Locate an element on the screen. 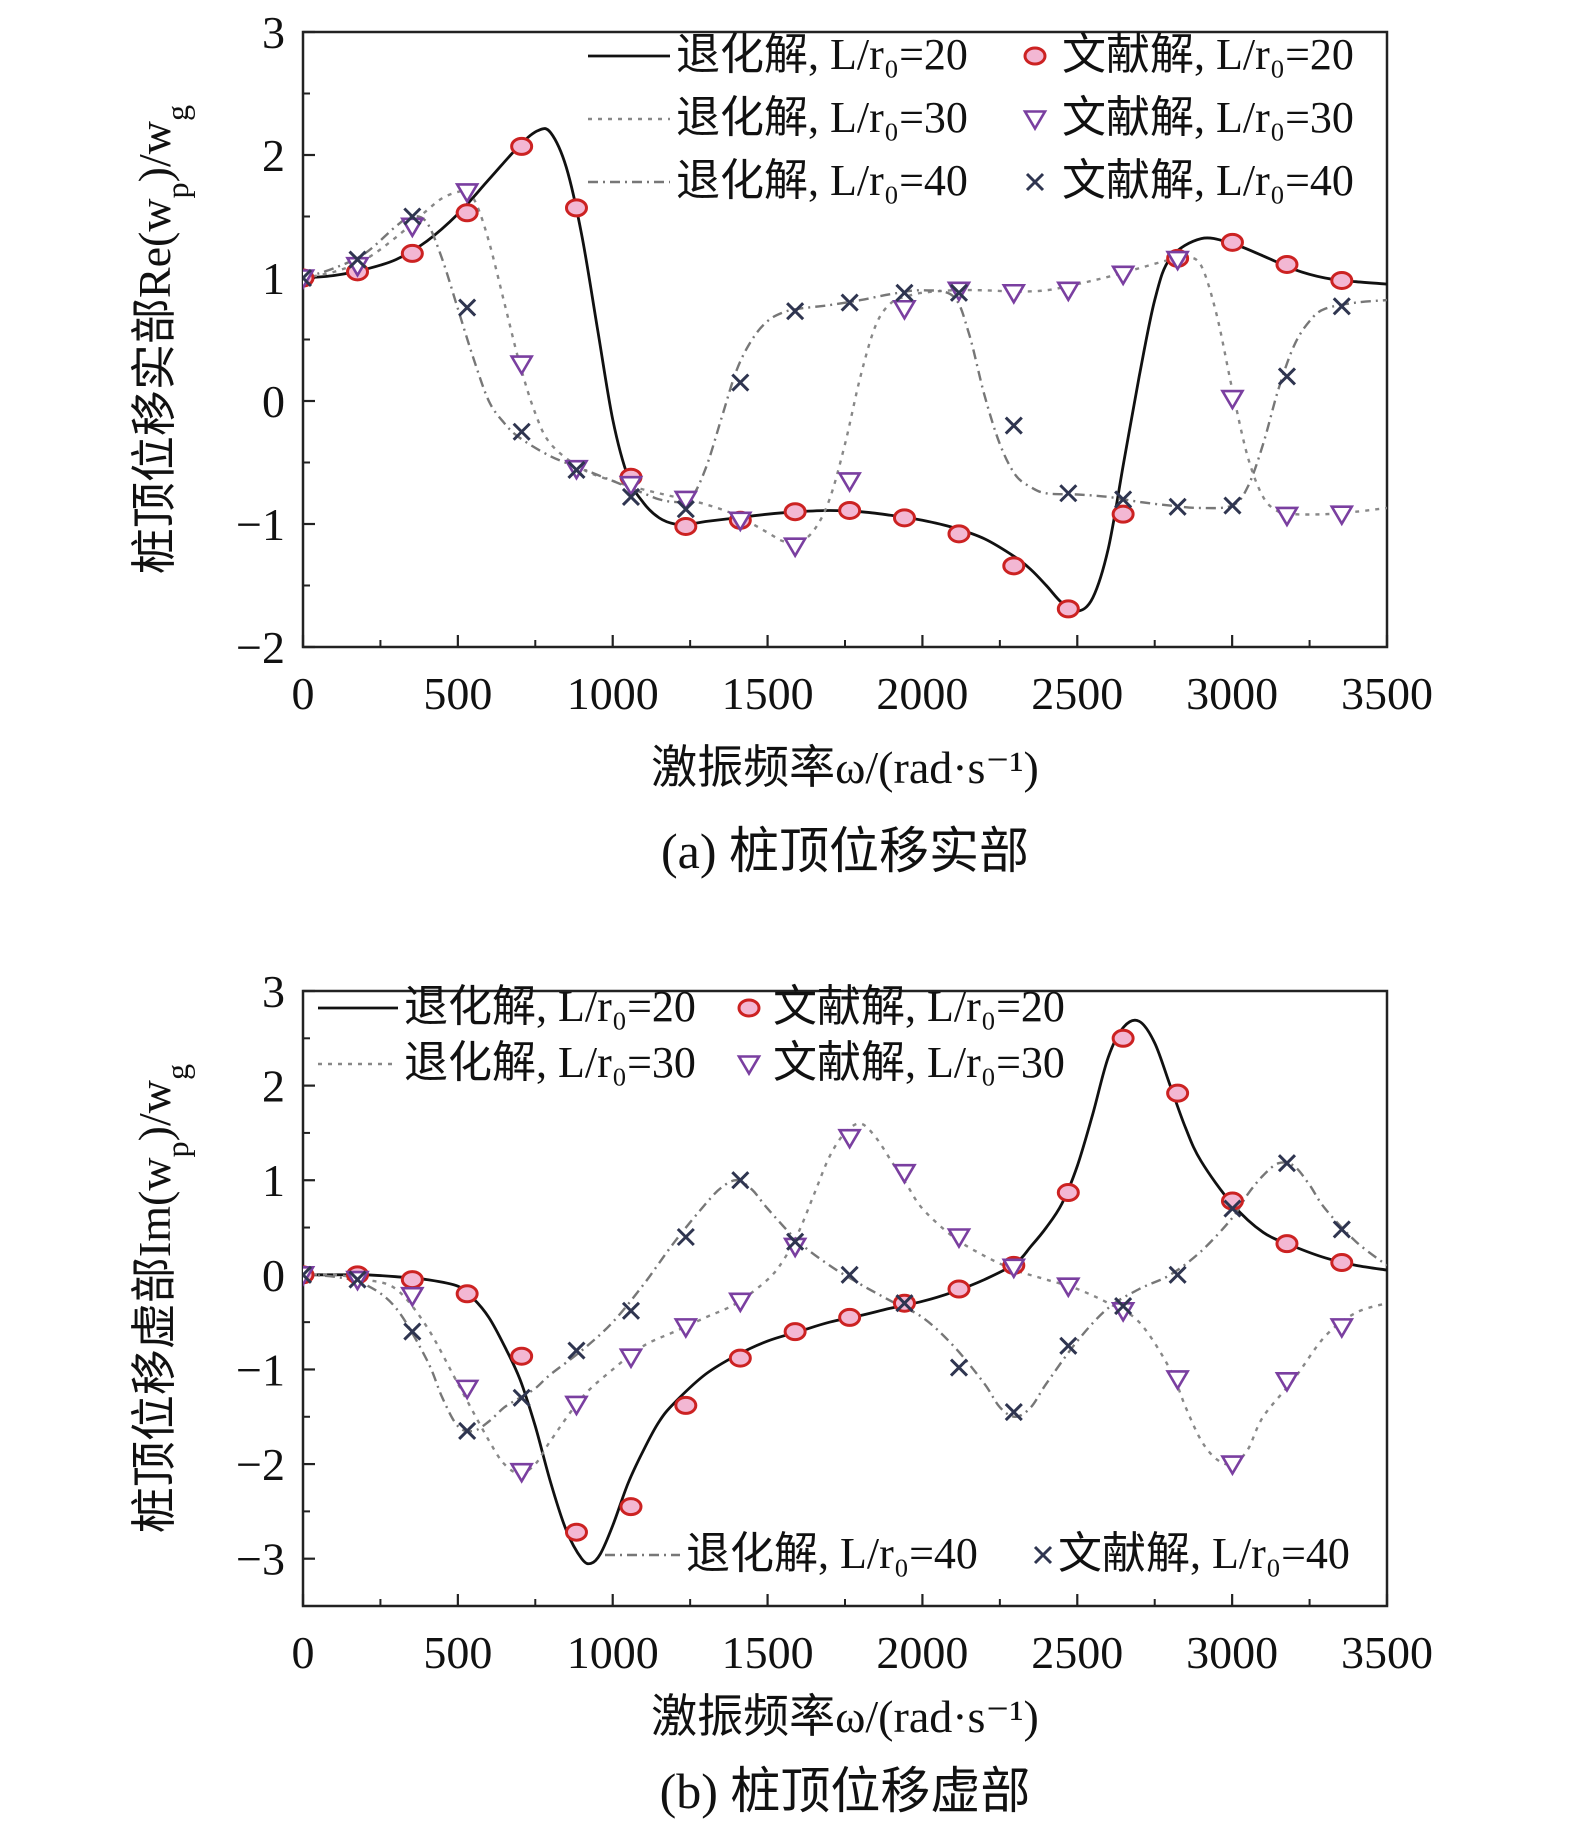 The width and height of the screenshot is (1575, 1842). x-axis-title: 激振频率ω/(rad·s⁻¹) is located at coordinates (845, 767).